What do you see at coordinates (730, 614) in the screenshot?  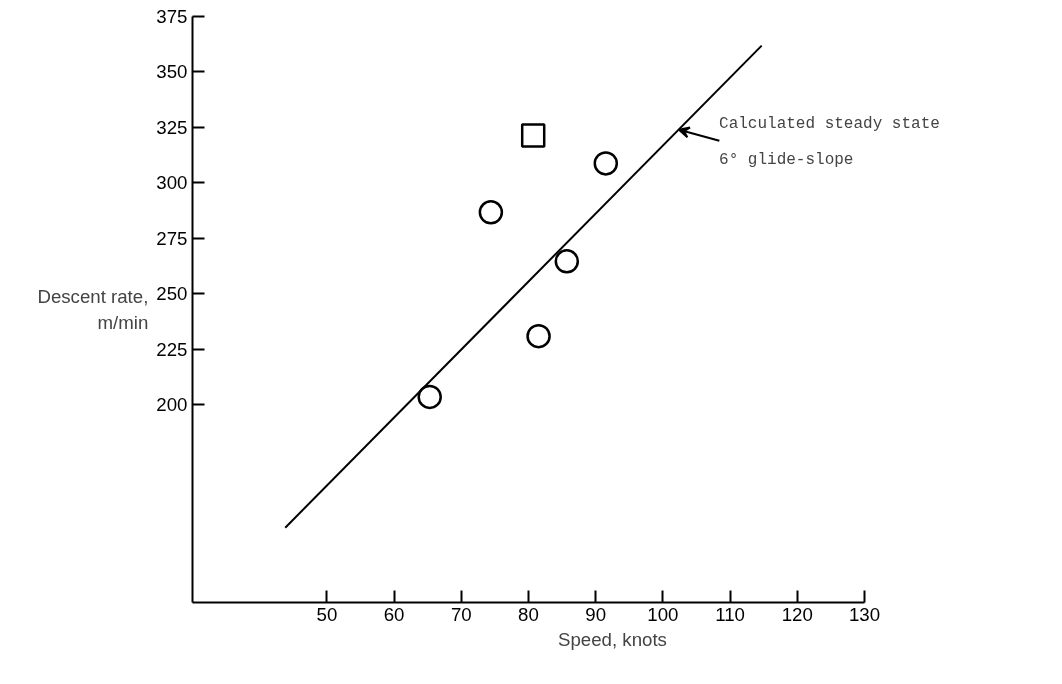 I see `x-tick-label: 110` at bounding box center [730, 614].